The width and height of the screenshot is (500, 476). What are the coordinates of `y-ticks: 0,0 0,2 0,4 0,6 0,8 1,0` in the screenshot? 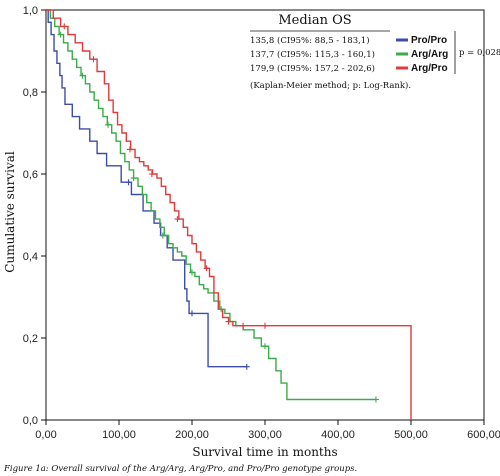 It's located at (34, 216).